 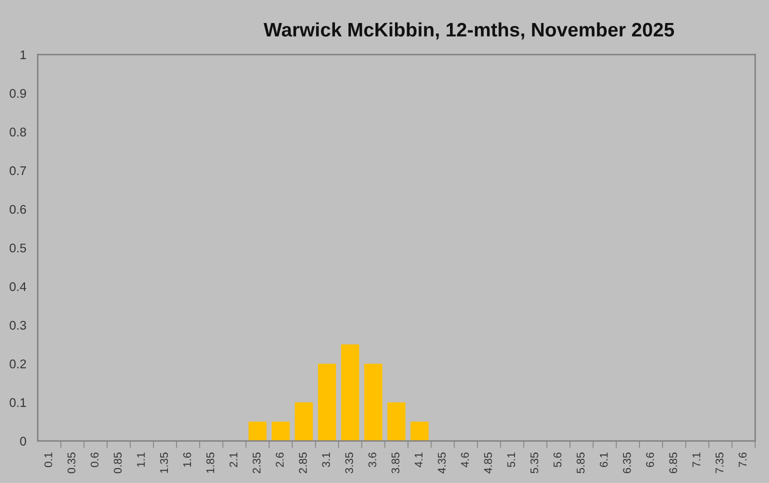 I want to click on x-tick-label: 1.1, so click(x=141, y=459).